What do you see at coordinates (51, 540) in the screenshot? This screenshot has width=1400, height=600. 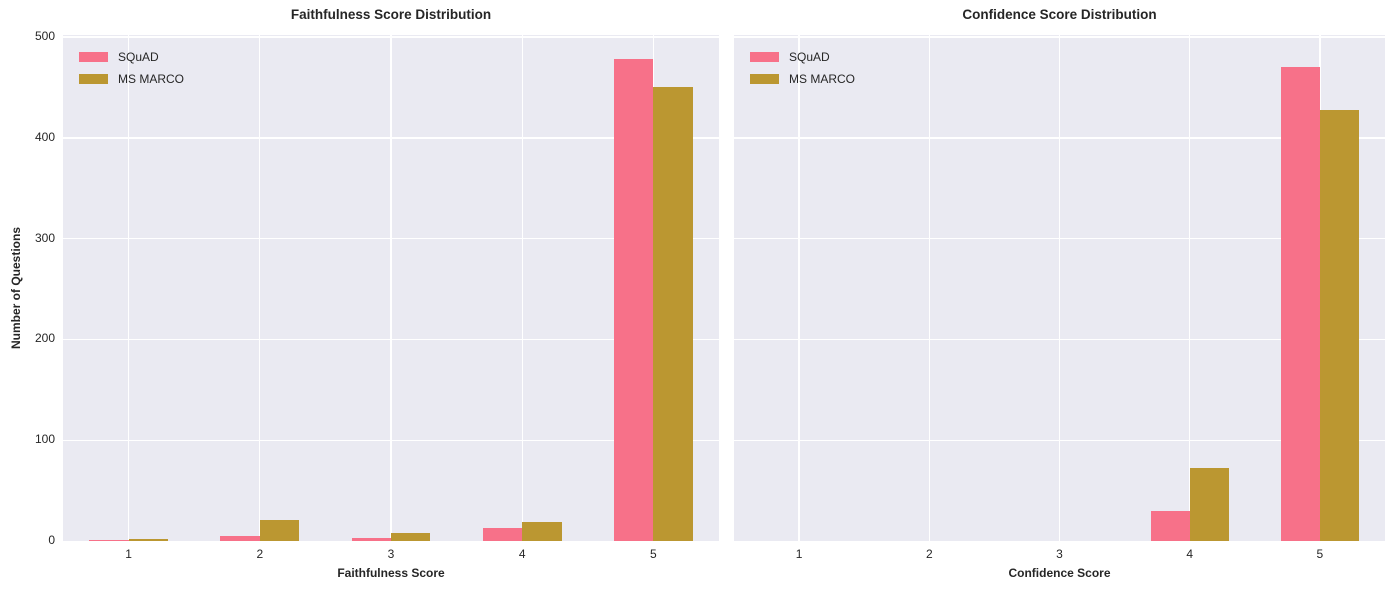 I see `y-tick-label: 0` at bounding box center [51, 540].